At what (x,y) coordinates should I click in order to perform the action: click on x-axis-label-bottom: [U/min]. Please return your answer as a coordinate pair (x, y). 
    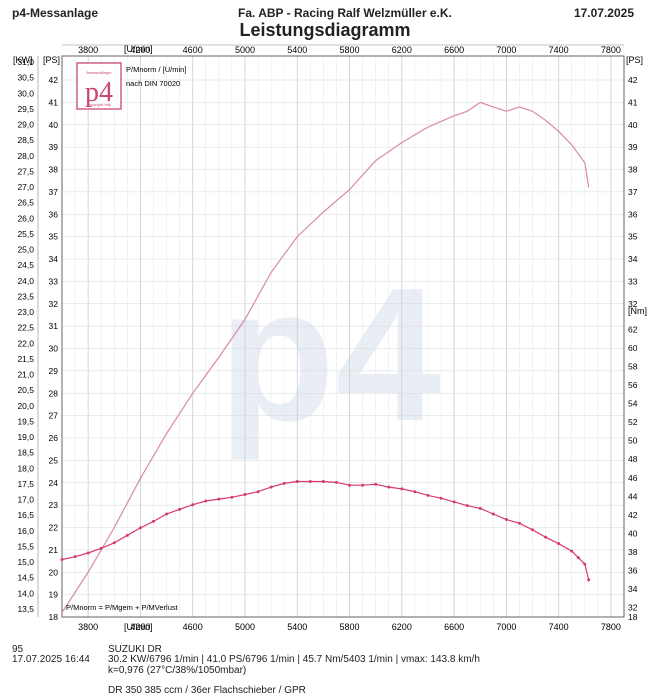
    Looking at the image, I should click on (138, 627).